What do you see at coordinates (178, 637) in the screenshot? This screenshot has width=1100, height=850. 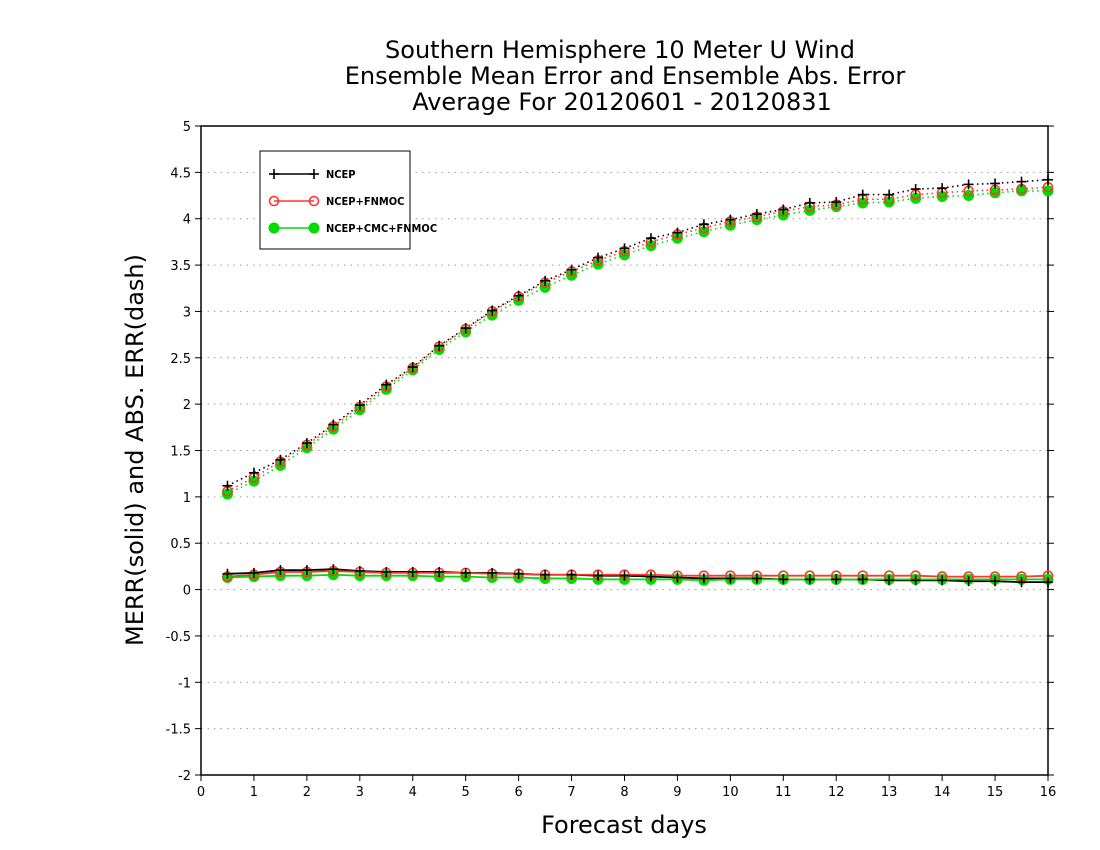 I see `y-tick-label: -0.5` at bounding box center [178, 637].